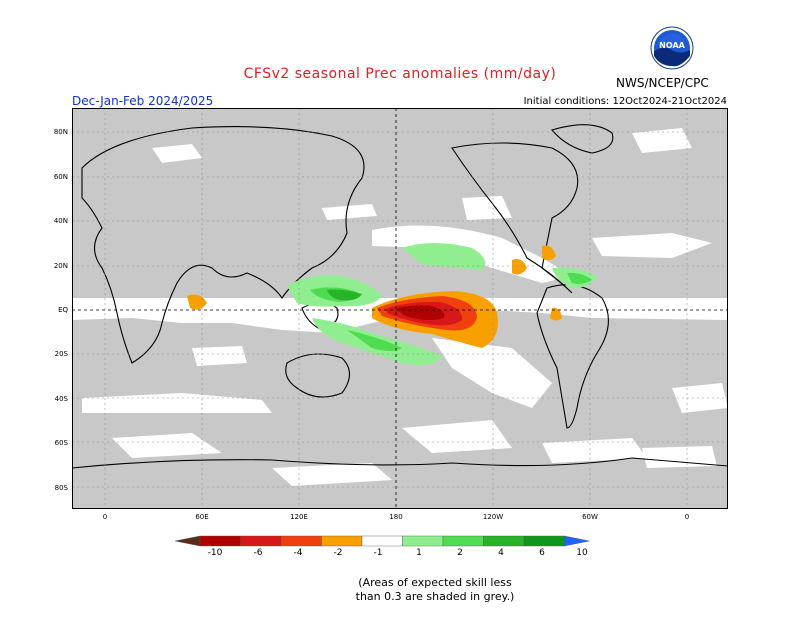 This screenshot has height=618, width=800. I want to click on colorbar-tick-minus6: -6, so click(258, 553).